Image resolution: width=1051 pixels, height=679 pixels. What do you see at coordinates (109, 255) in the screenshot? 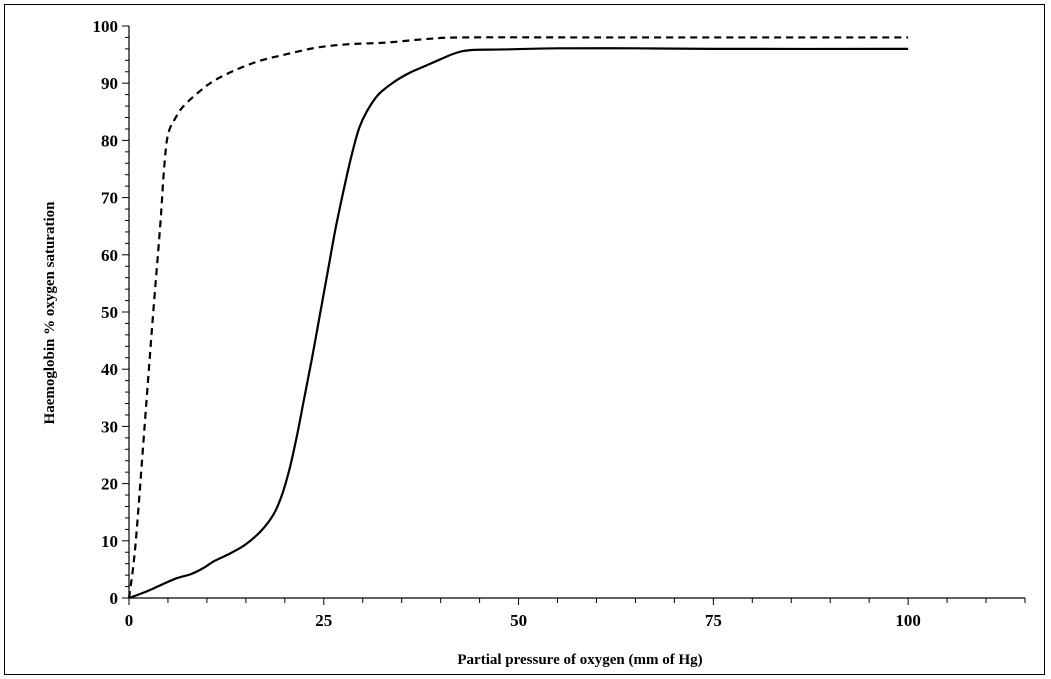
I see `y-tick-label: 60` at bounding box center [109, 255].